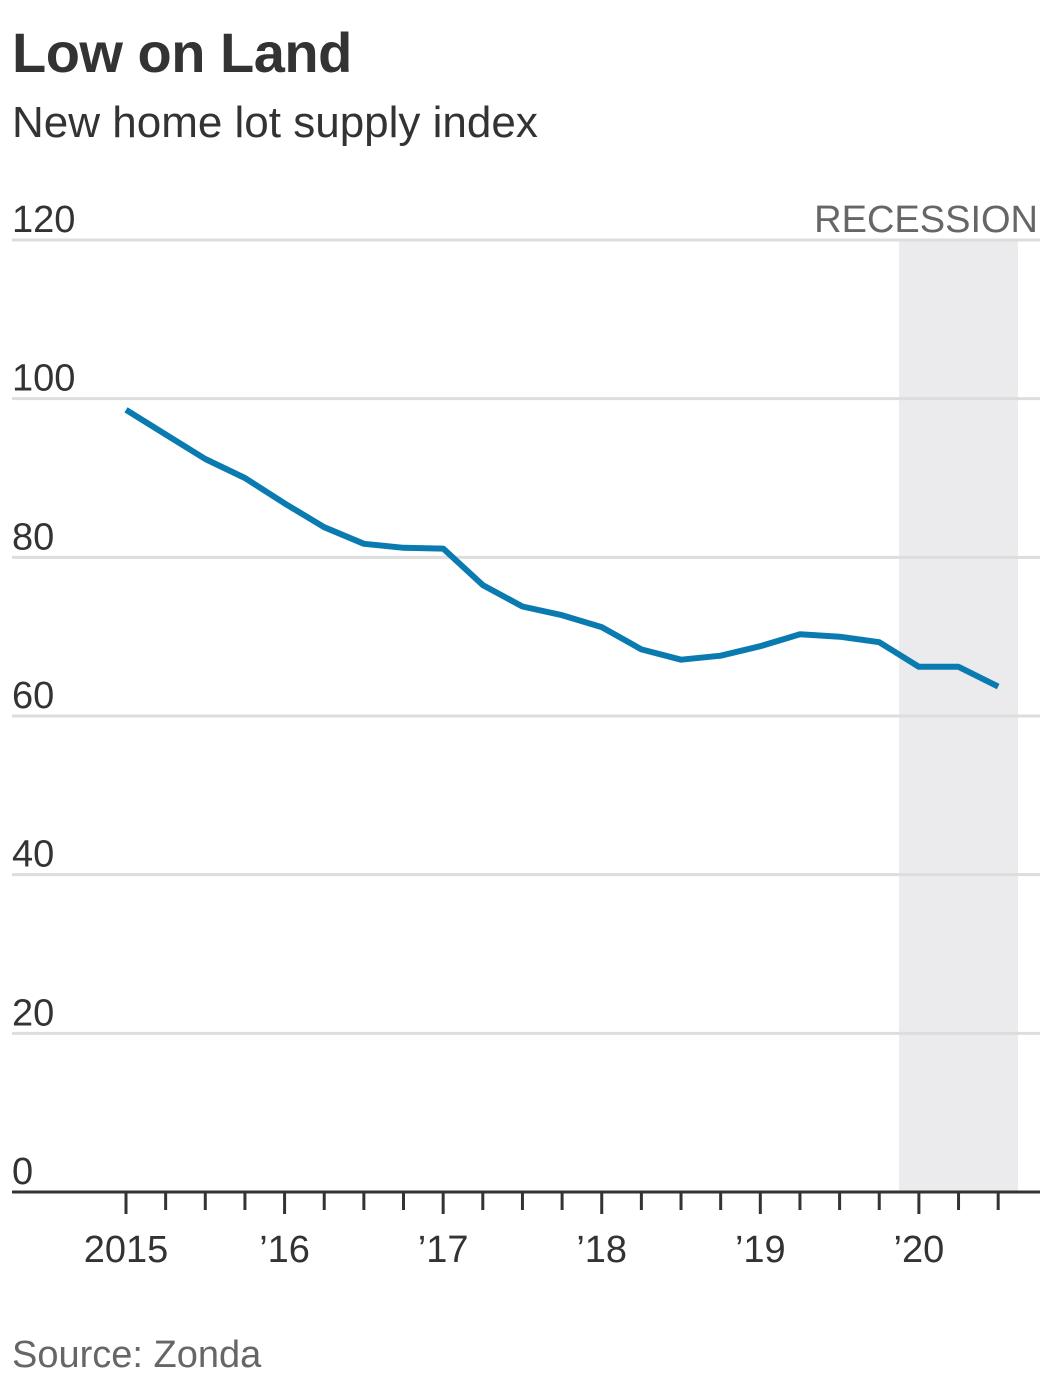  Describe the element at coordinates (33, 696) in the screenshot. I see `y-tick-label: 60` at that location.